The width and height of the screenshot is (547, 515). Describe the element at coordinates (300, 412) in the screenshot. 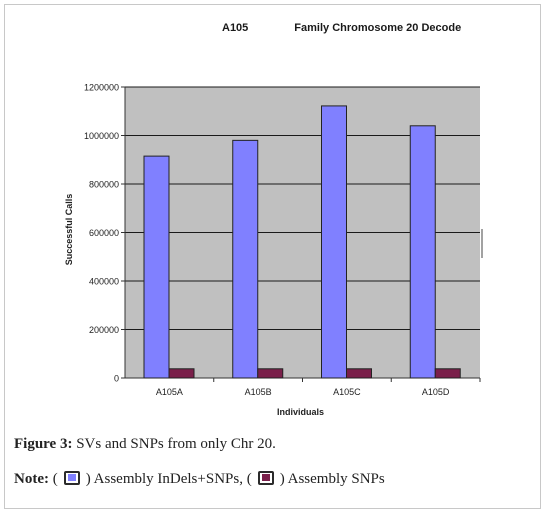

I see `x-axis-label: Individuals` at that location.